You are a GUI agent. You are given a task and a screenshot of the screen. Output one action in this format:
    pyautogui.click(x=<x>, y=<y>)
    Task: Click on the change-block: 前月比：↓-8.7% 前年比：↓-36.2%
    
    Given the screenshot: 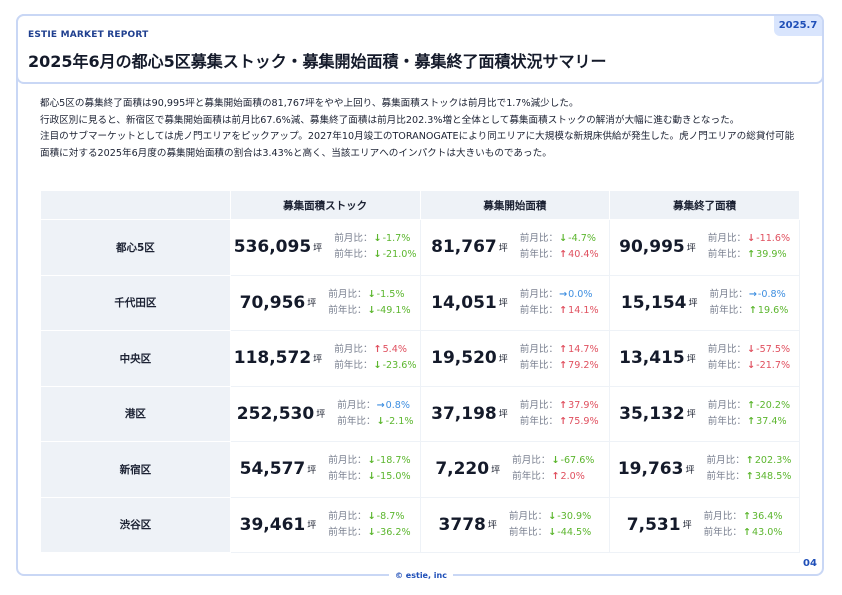 What is the action you would take?
    pyautogui.click(x=369, y=525)
    